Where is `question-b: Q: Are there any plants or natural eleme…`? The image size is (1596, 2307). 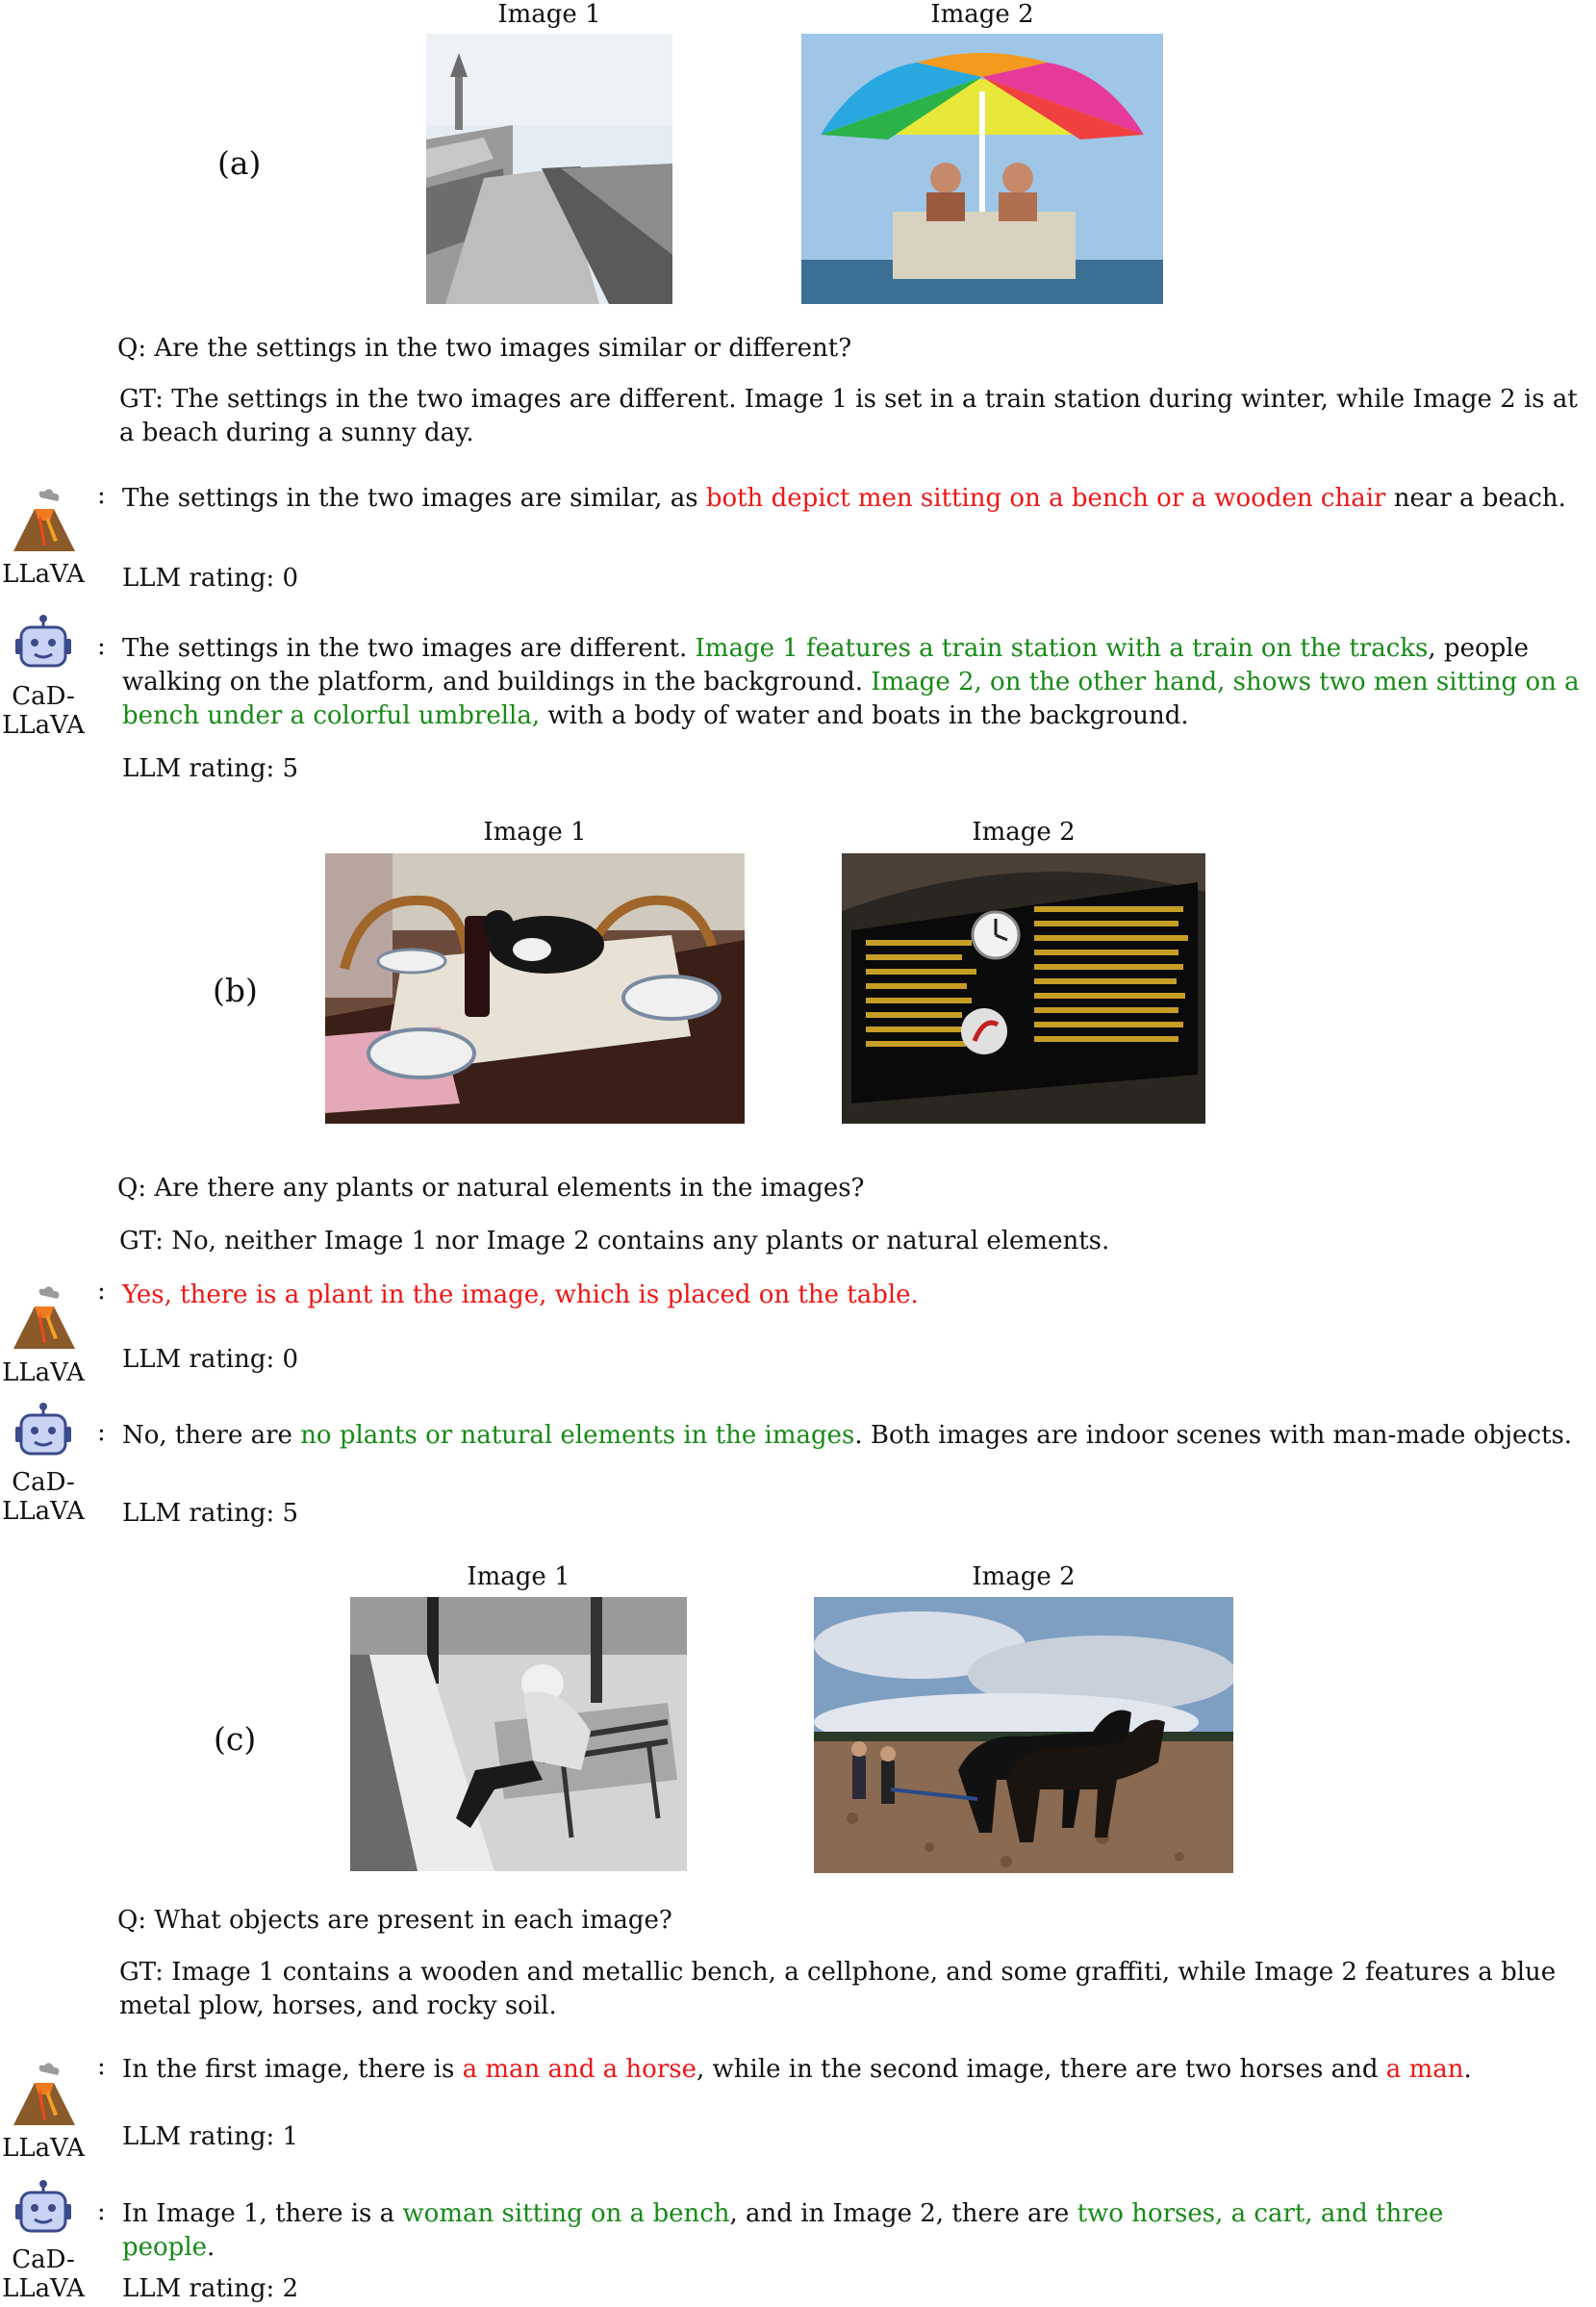 question-b: Q: Are there any plants or natural eleme… is located at coordinates (491, 1189).